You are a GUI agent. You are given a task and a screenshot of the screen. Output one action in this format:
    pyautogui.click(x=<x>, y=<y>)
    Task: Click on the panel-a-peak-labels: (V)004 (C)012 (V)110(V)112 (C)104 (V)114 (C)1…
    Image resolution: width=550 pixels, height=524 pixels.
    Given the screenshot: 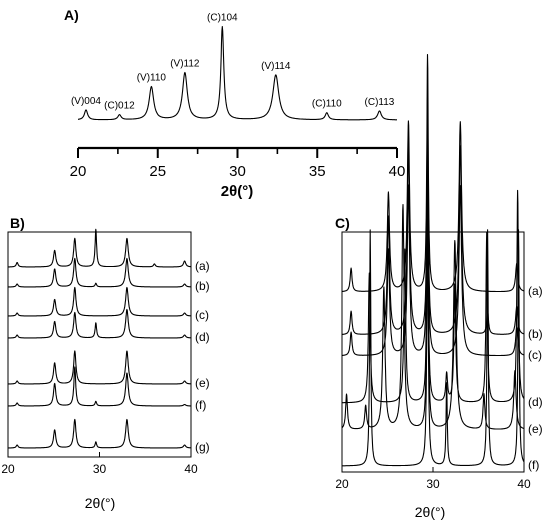 What is the action you would take?
    pyautogui.click(x=233, y=61)
    